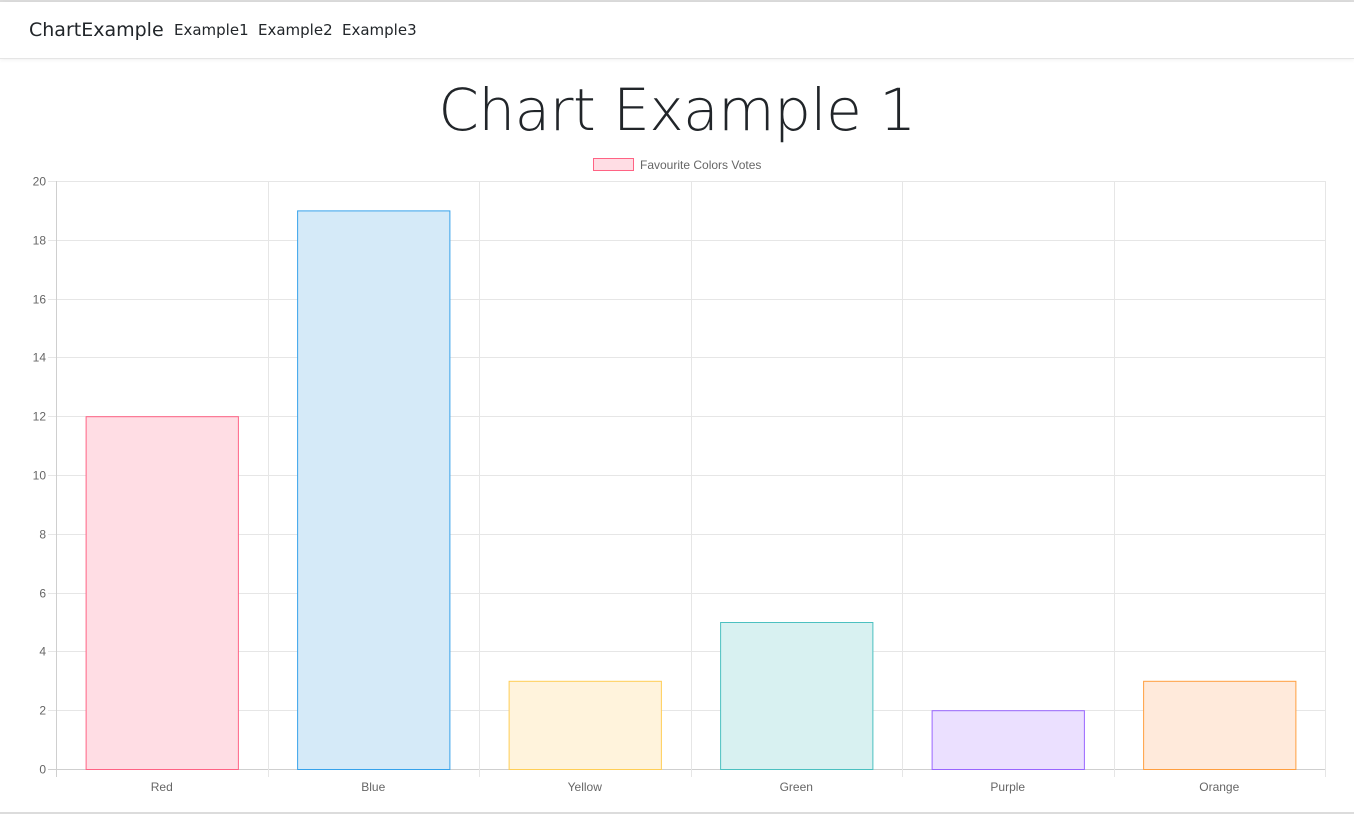 The height and width of the screenshot is (816, 1354). I want to click on y-tick-label: 2, so click(42, 711).